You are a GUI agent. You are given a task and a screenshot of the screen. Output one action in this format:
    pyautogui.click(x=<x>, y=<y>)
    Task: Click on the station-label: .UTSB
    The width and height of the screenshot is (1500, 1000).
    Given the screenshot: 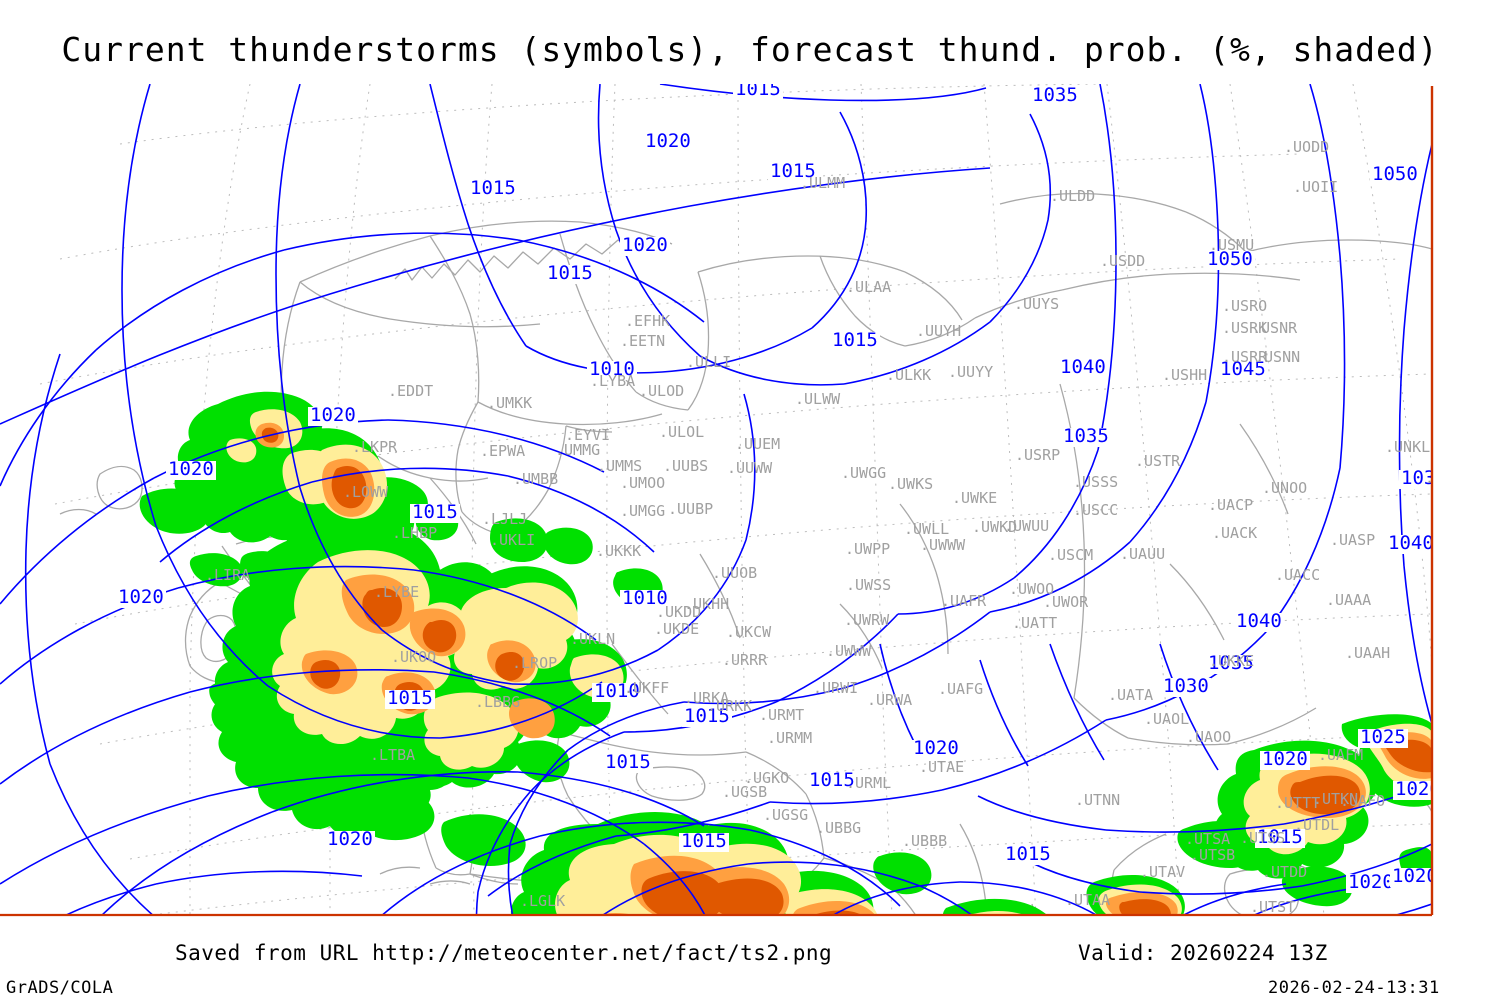 What is the action you would take?
    pyautogui.click(x=1212, y=855)
    